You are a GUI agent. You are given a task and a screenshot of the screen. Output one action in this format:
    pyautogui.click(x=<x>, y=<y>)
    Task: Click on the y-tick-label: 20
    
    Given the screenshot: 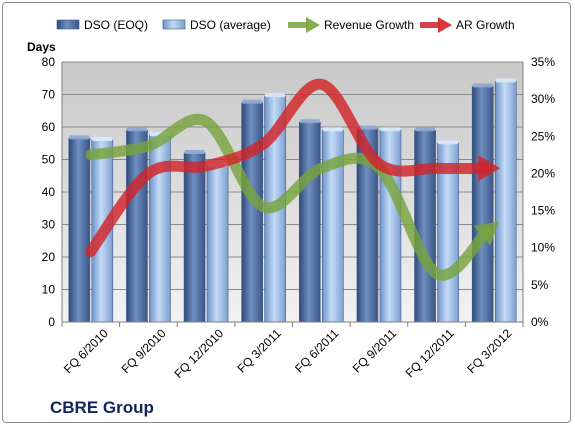 What is the action you would take?
    pyautogui.click(x=49, y=257)
    